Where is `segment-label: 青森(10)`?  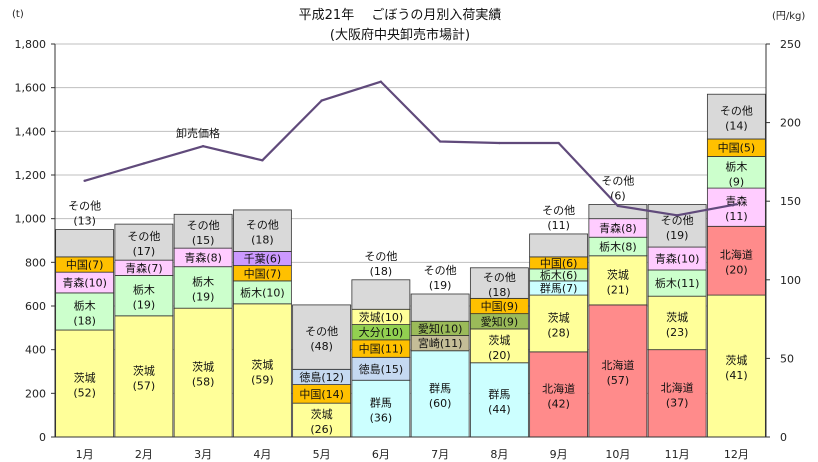
segment-label: 青森(10) is located at coordinates (677, 259).